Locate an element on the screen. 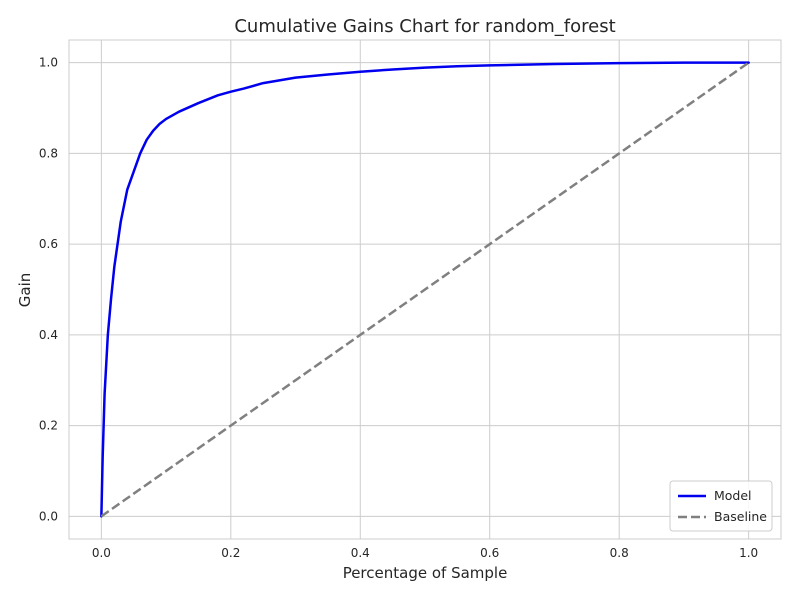 This screenshot has height=600, width=800. y-tick-label: 1.0 is located at coordinates (48, 63).